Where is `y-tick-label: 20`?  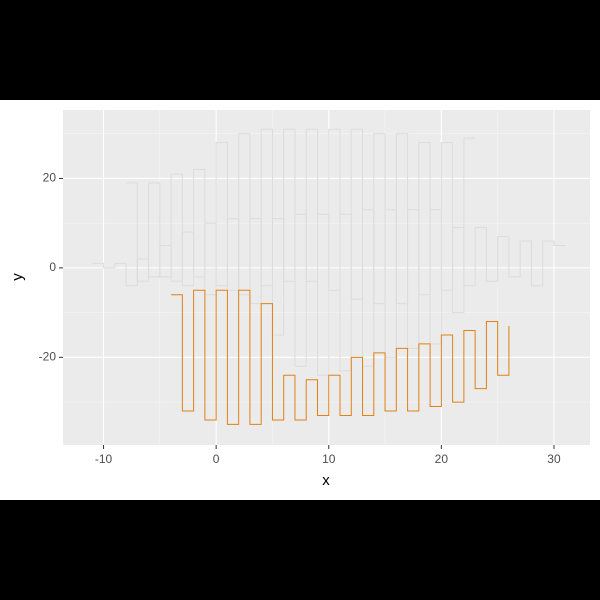 y-tick-label: 20 is located at coordinates (50, 178).